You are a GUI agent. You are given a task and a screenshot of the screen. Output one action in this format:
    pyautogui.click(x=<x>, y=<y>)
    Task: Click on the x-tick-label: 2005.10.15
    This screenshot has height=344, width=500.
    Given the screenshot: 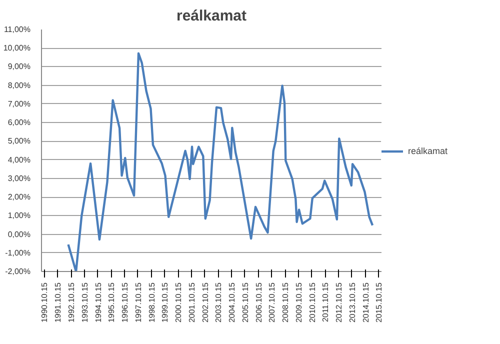 What is the action you would take?
    pyautogui.click(x=245, y=302)
    